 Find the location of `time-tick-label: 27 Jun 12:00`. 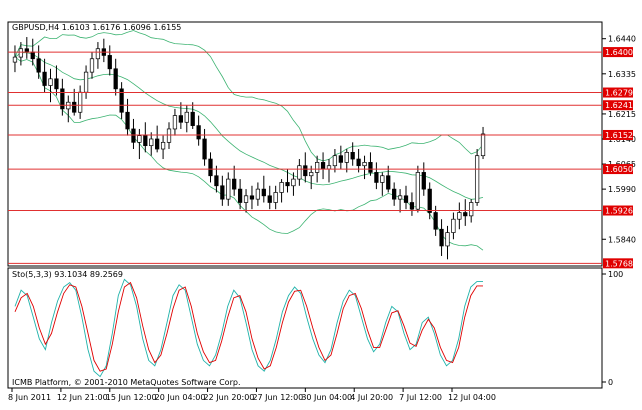

time-tick-label: 27 Jun 12:00 is located at coordinates (277, 397).